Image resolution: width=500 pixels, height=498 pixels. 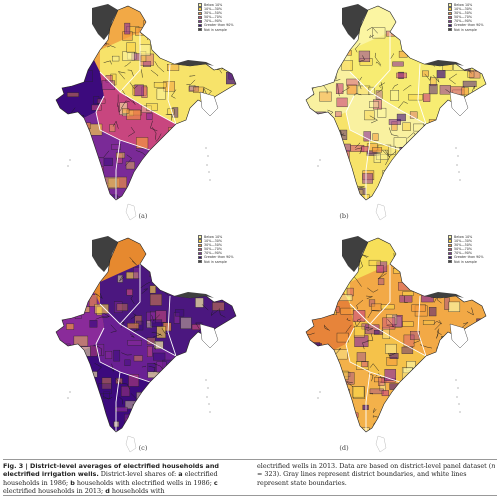 What do you see at coordinates (215, 257) in the screenshot?
I see `legend-item: Greater than 90%` at bounding box center [215, 257].